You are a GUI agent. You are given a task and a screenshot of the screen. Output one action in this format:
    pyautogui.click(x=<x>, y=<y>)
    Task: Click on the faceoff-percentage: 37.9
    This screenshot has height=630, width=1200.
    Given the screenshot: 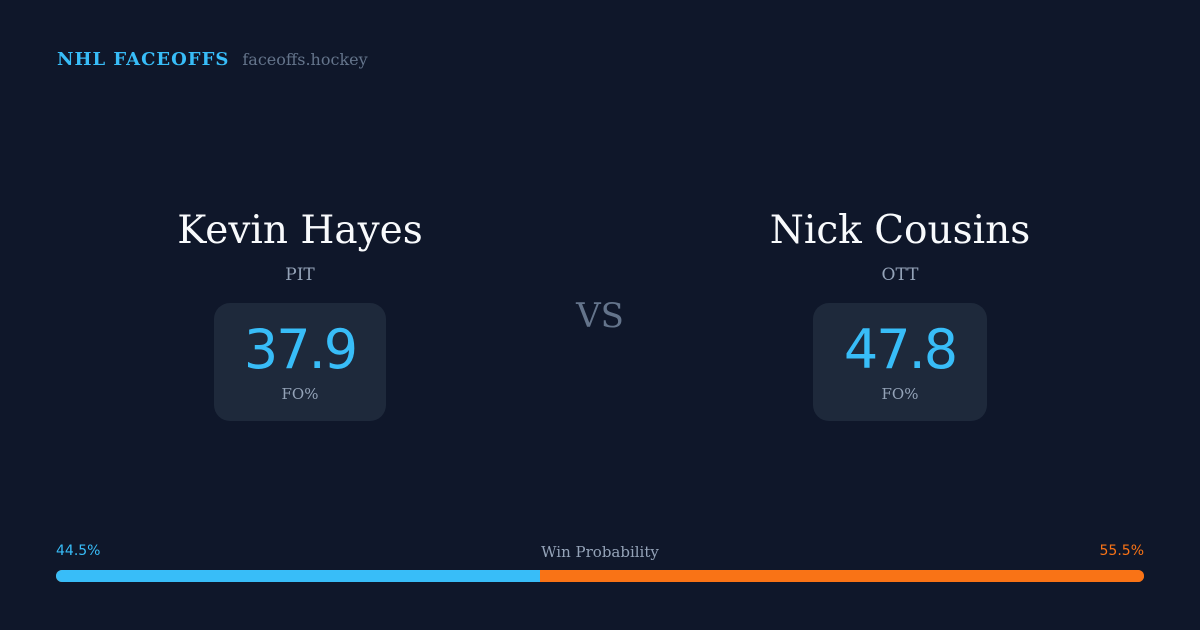 What is the action you would take?
    pyautogui.click(x=300, y=349)
    